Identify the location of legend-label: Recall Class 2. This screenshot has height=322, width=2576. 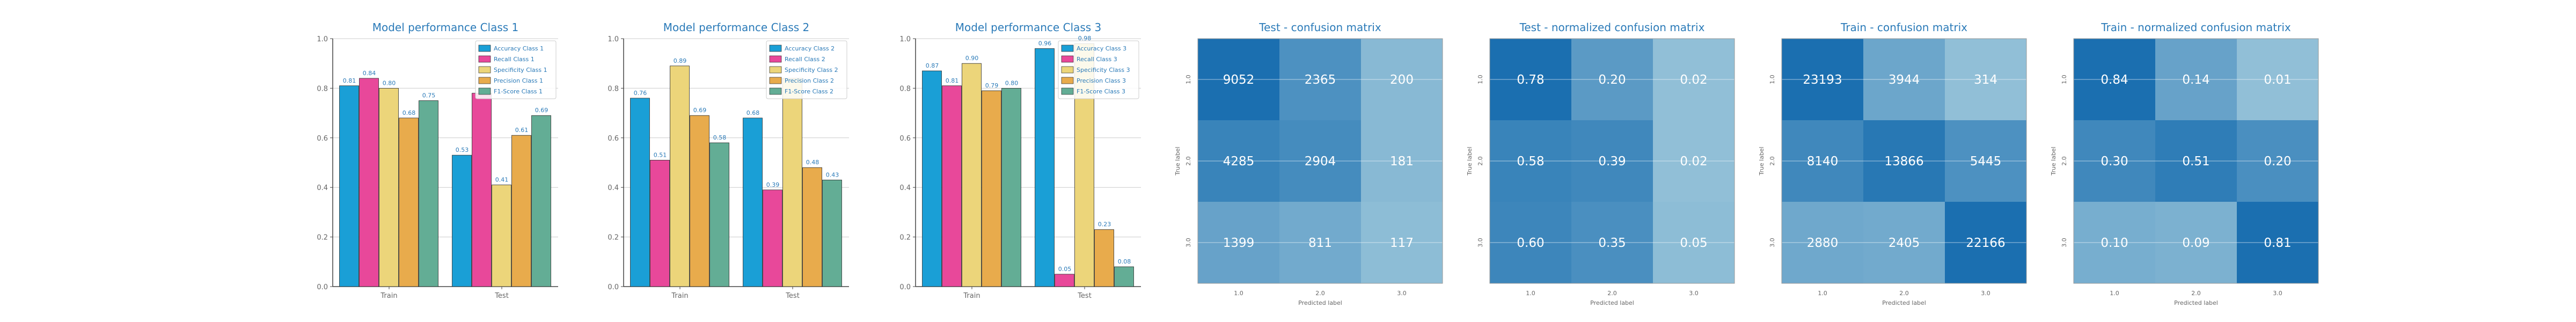
(805, 59).